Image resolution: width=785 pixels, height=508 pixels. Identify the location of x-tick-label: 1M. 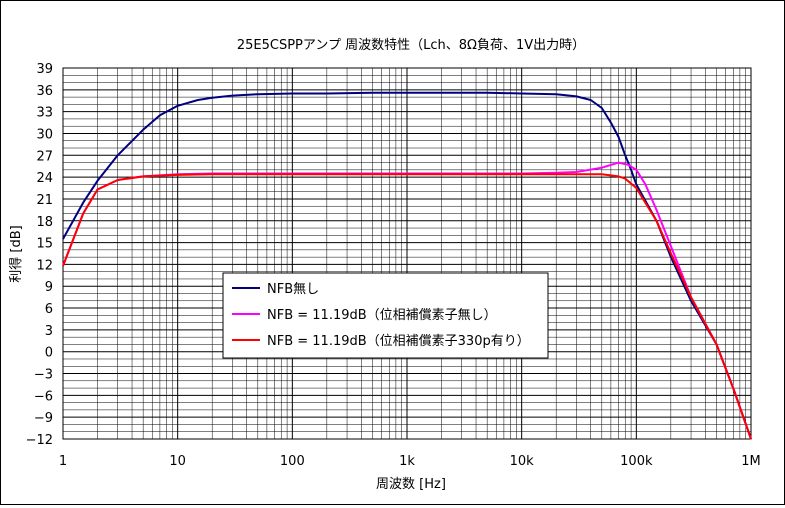
(751, 461).